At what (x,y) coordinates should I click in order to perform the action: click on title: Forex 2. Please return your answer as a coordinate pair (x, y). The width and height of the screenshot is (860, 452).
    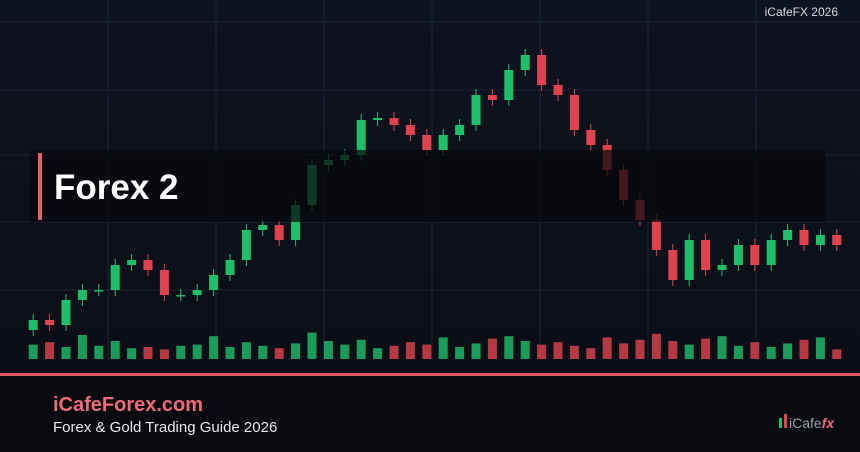
    Looking at the image, I should click on (116, 187).